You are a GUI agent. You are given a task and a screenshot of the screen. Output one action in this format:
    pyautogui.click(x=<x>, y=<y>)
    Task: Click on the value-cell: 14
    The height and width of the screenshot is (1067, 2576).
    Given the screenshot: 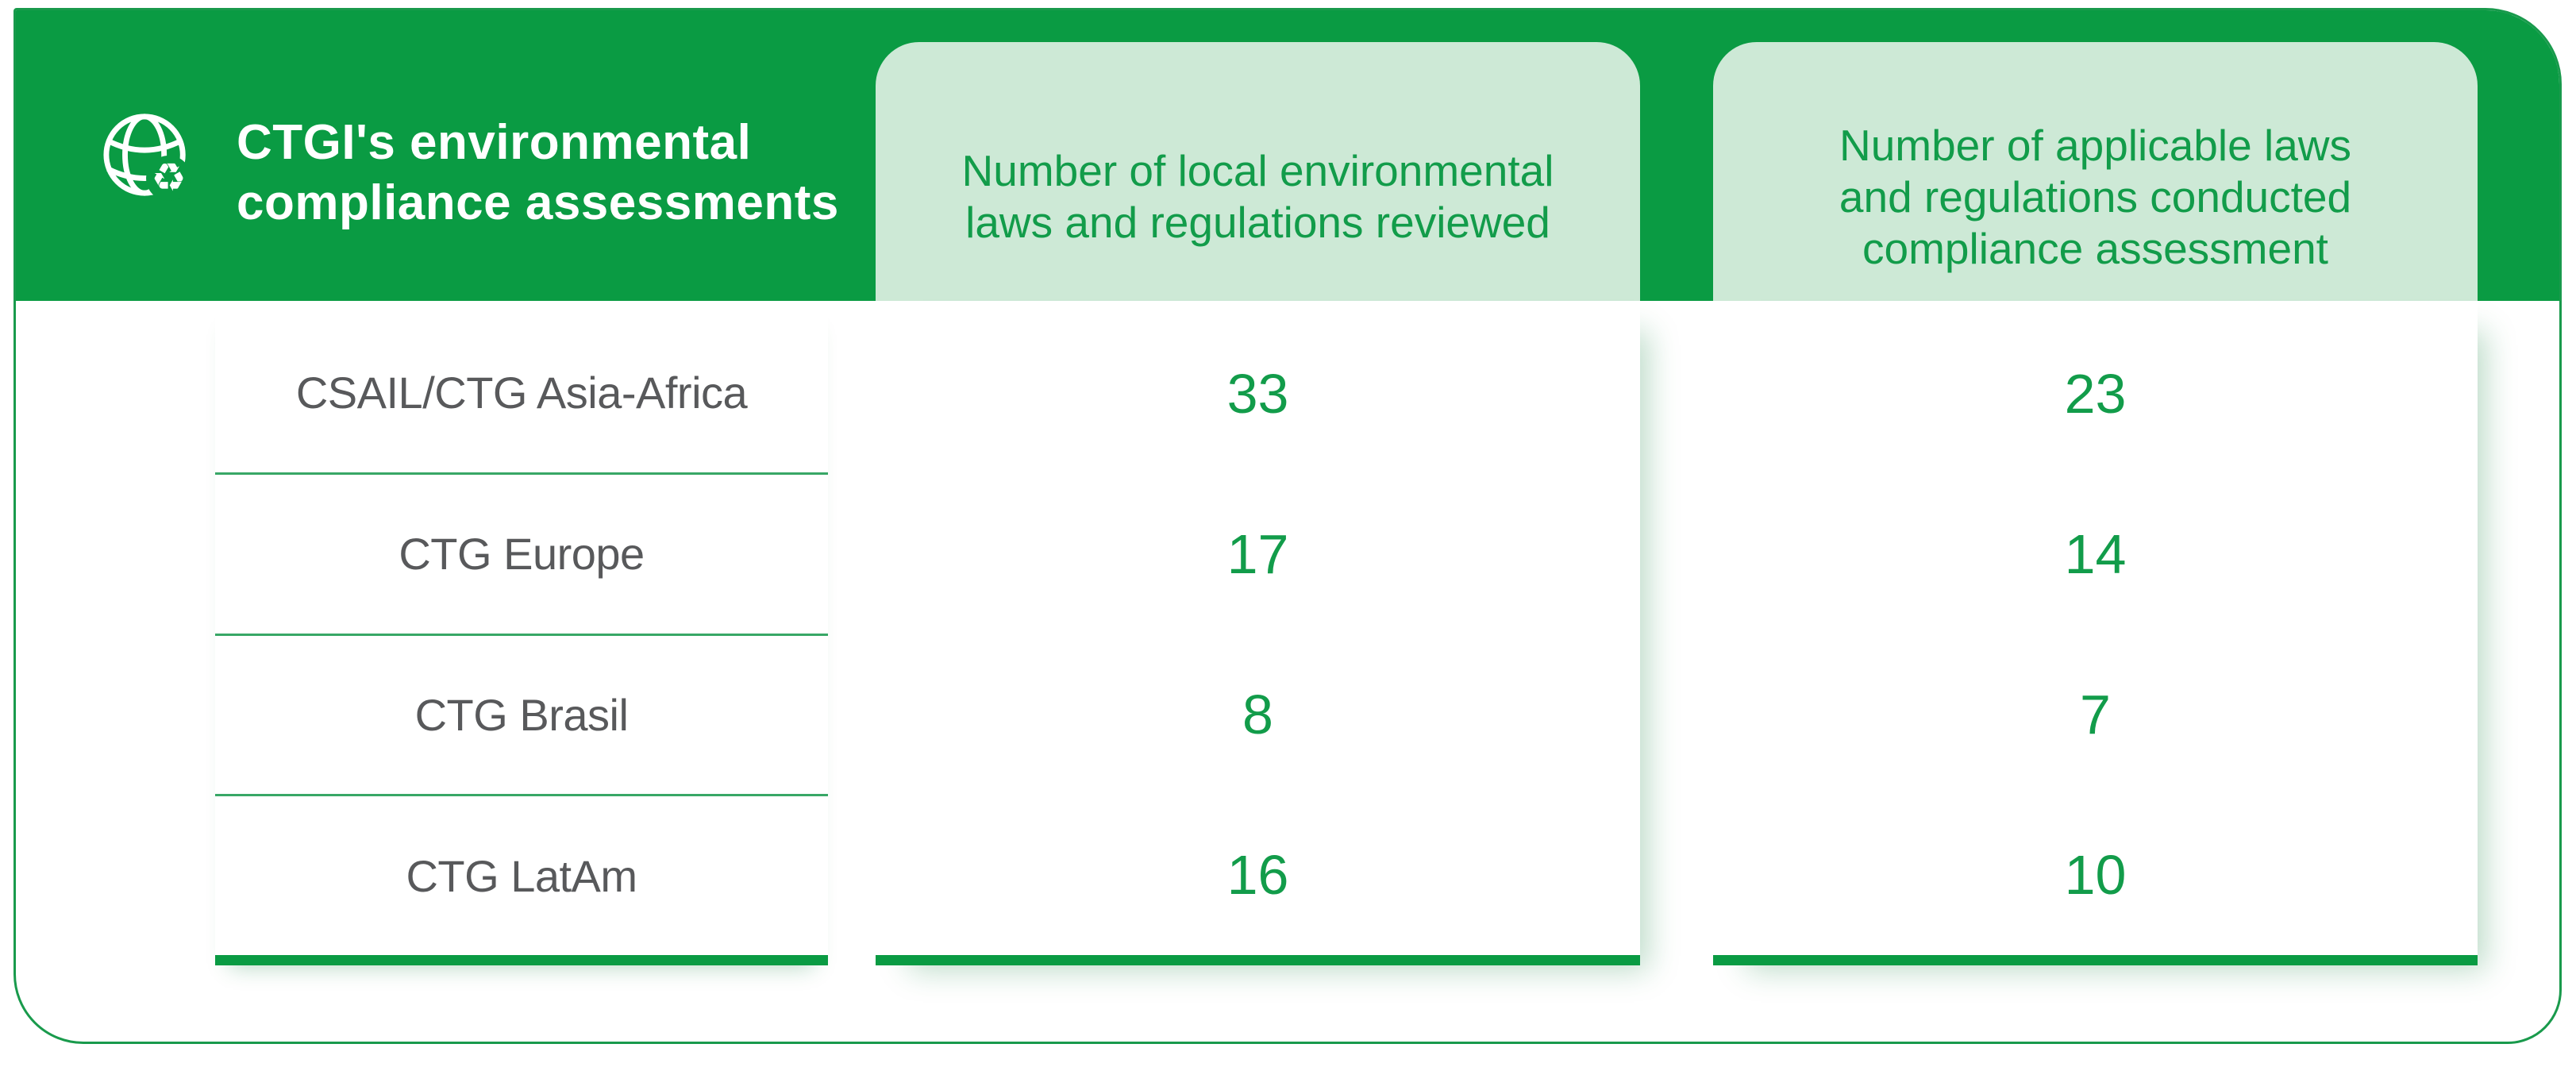 What is the action you would take?
    pyautogui.click(x=2095, y=554)
    